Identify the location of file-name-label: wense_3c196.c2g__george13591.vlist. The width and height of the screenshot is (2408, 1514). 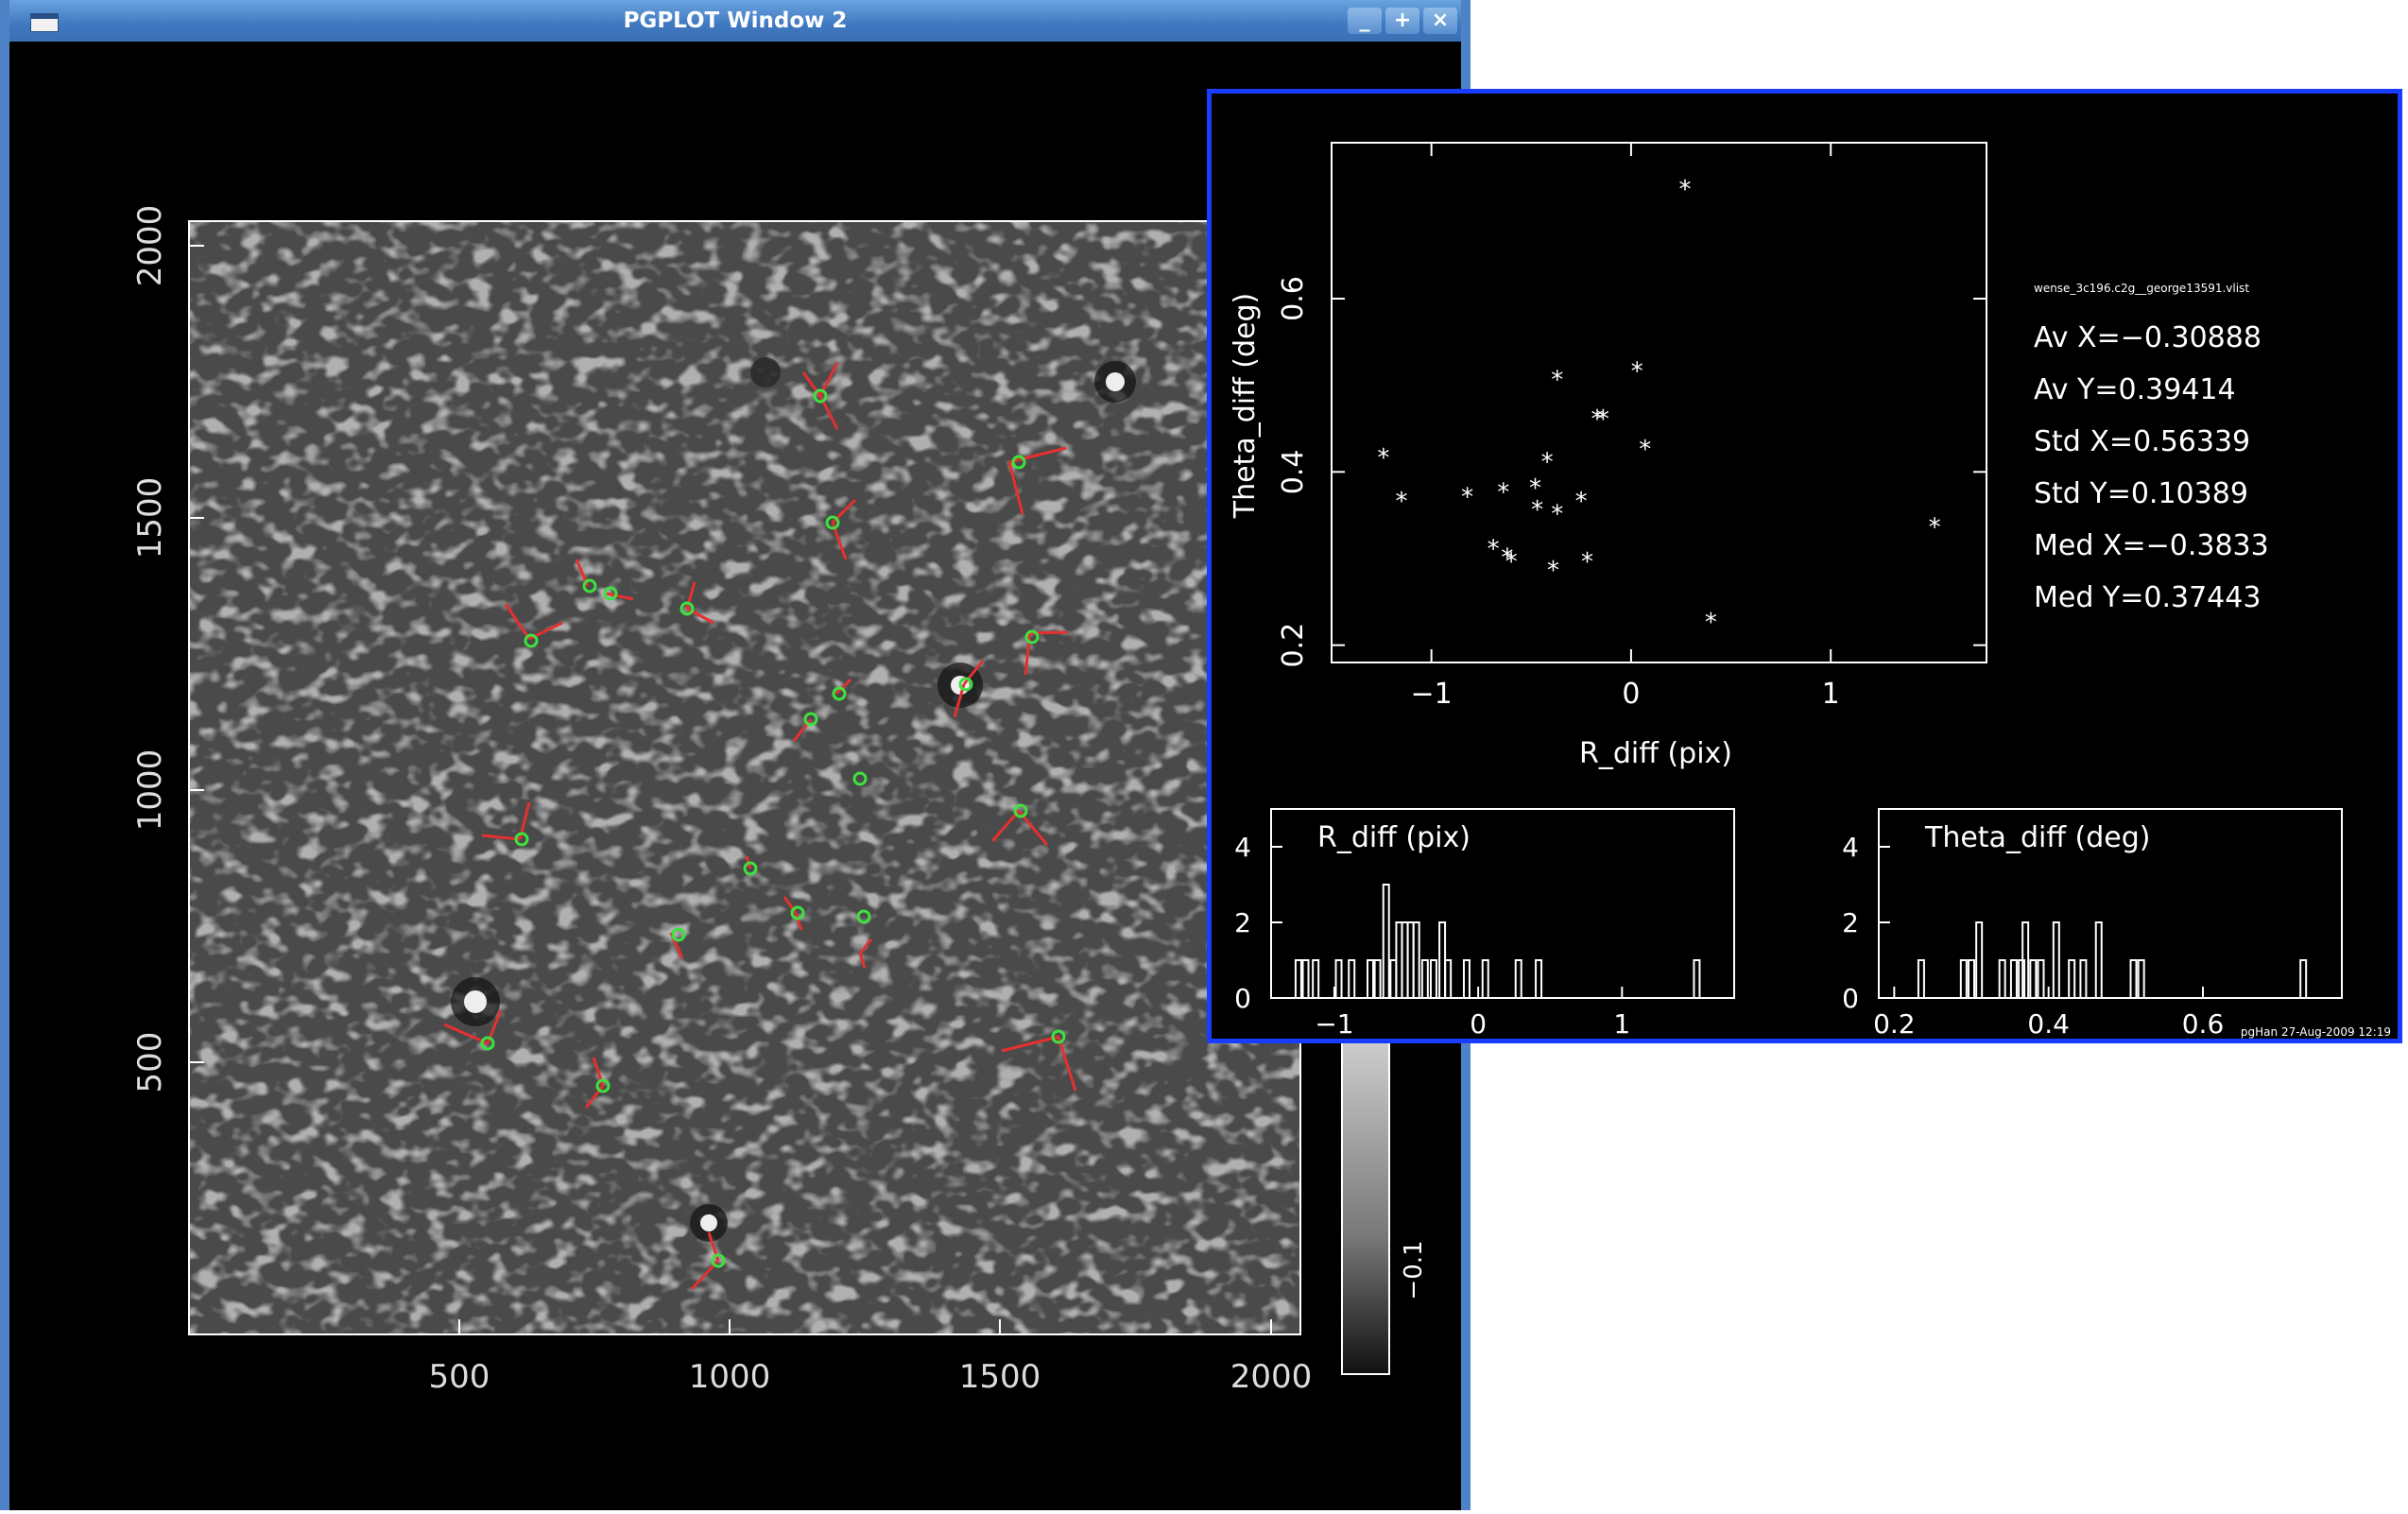
(2141, 288).